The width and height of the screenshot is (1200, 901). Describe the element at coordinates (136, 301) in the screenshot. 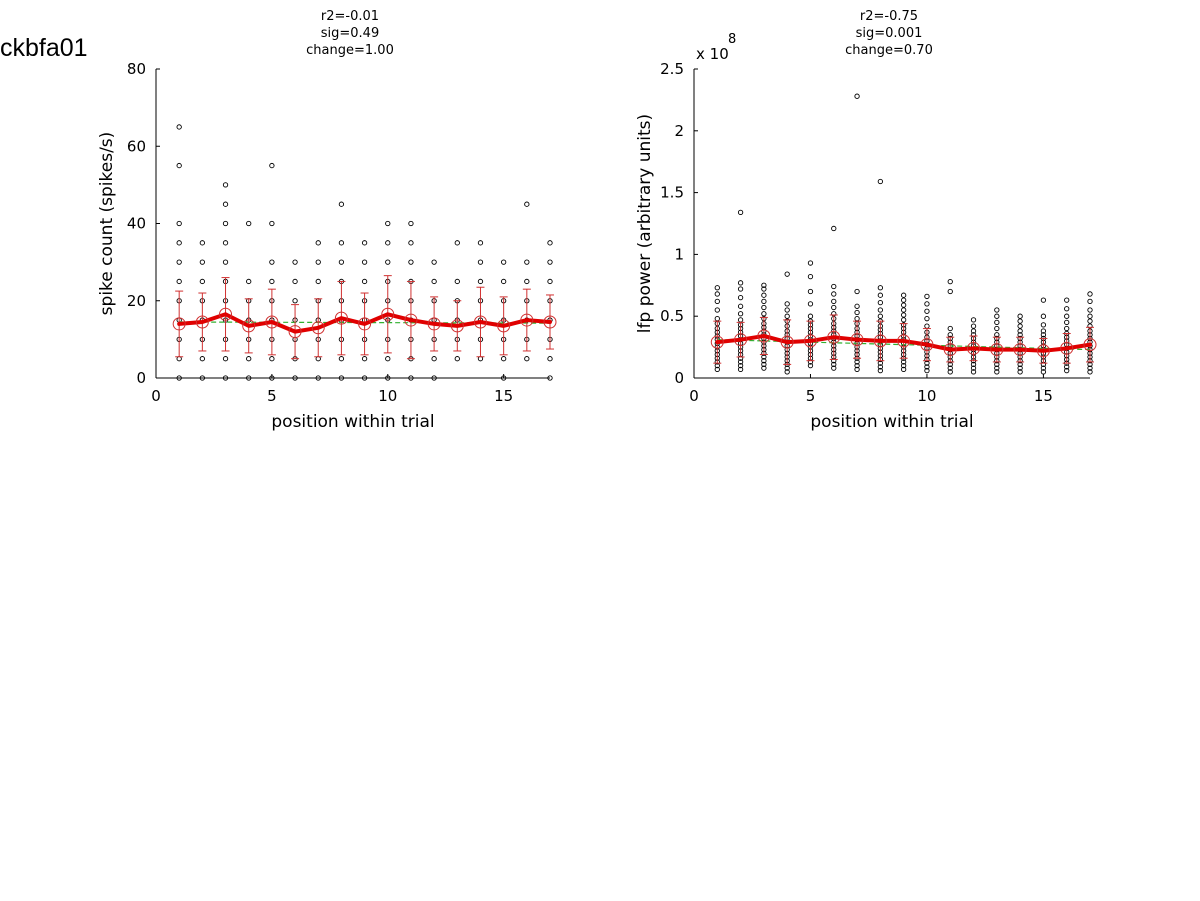

I see `y-tick-label: 20` at that location.